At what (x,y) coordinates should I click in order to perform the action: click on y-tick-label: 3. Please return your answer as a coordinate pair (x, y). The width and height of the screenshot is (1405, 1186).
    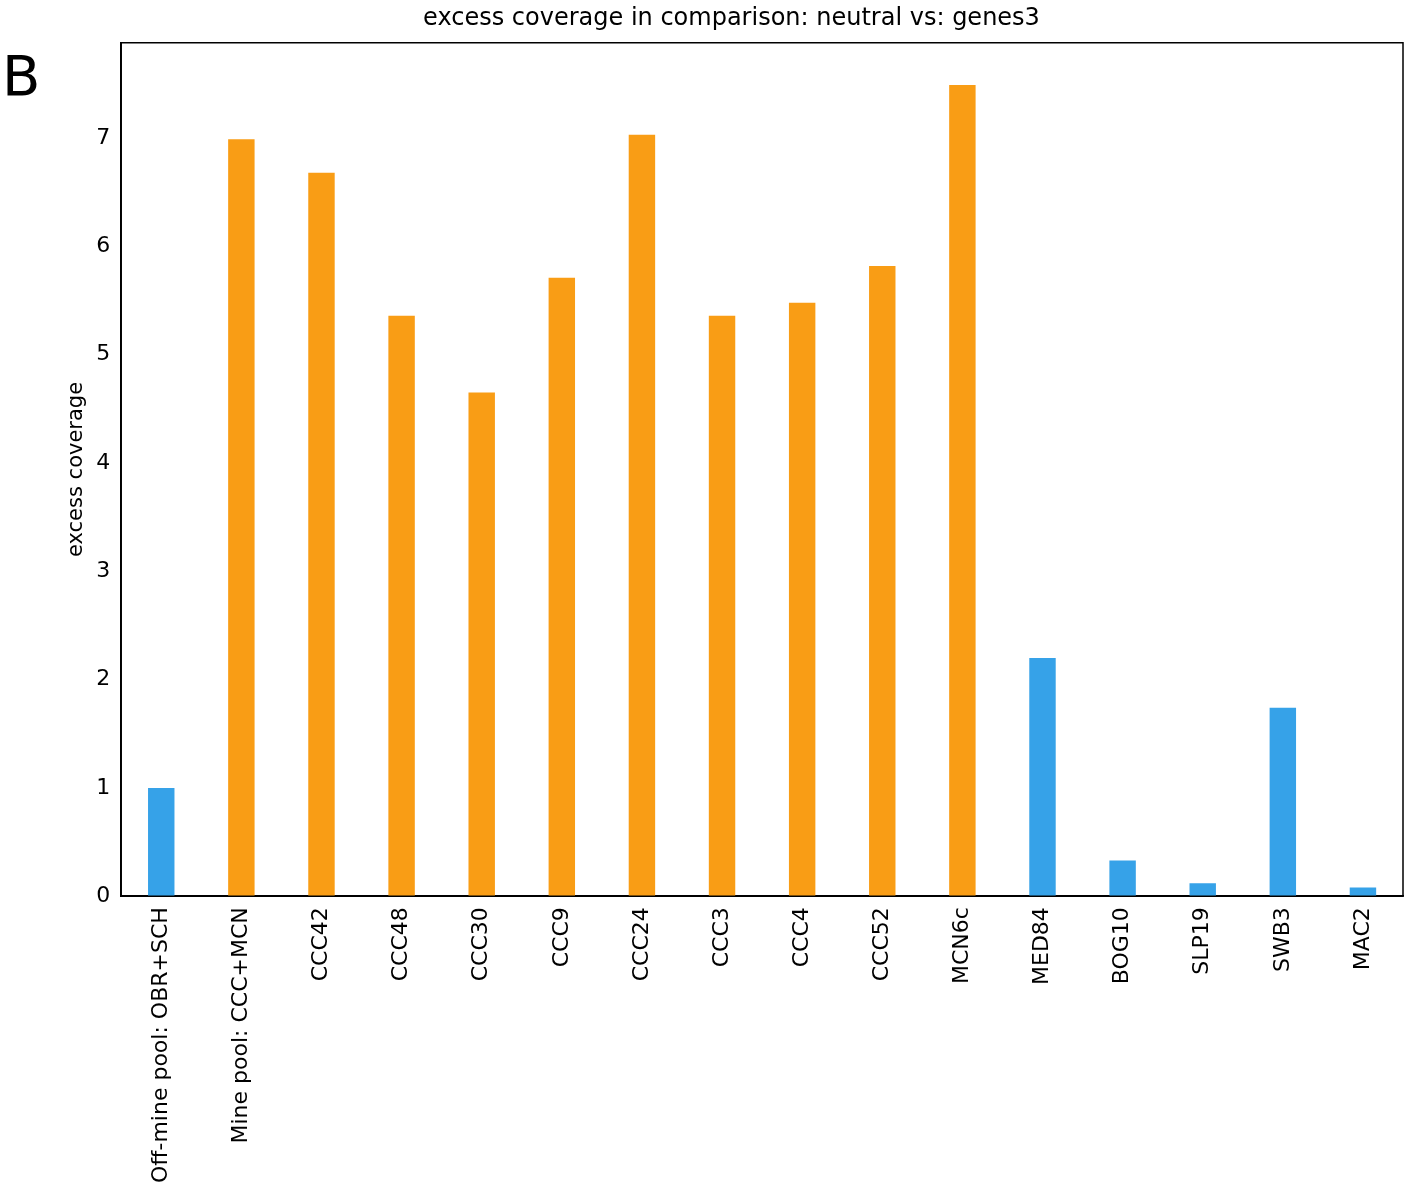
    Looking at the image, I should click on (103, 569).